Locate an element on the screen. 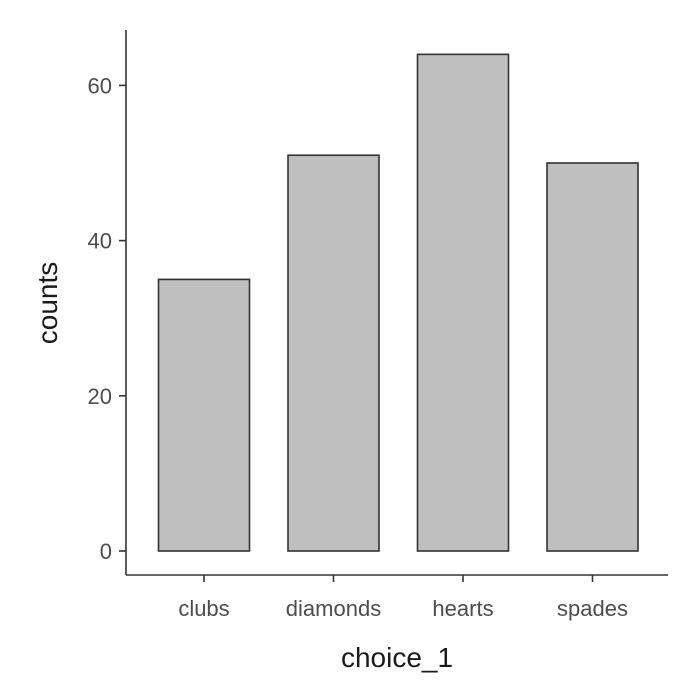 Image resolution: width=700 pixels, height=700 pixels. bar-spades is located at coordinates (592, 357).